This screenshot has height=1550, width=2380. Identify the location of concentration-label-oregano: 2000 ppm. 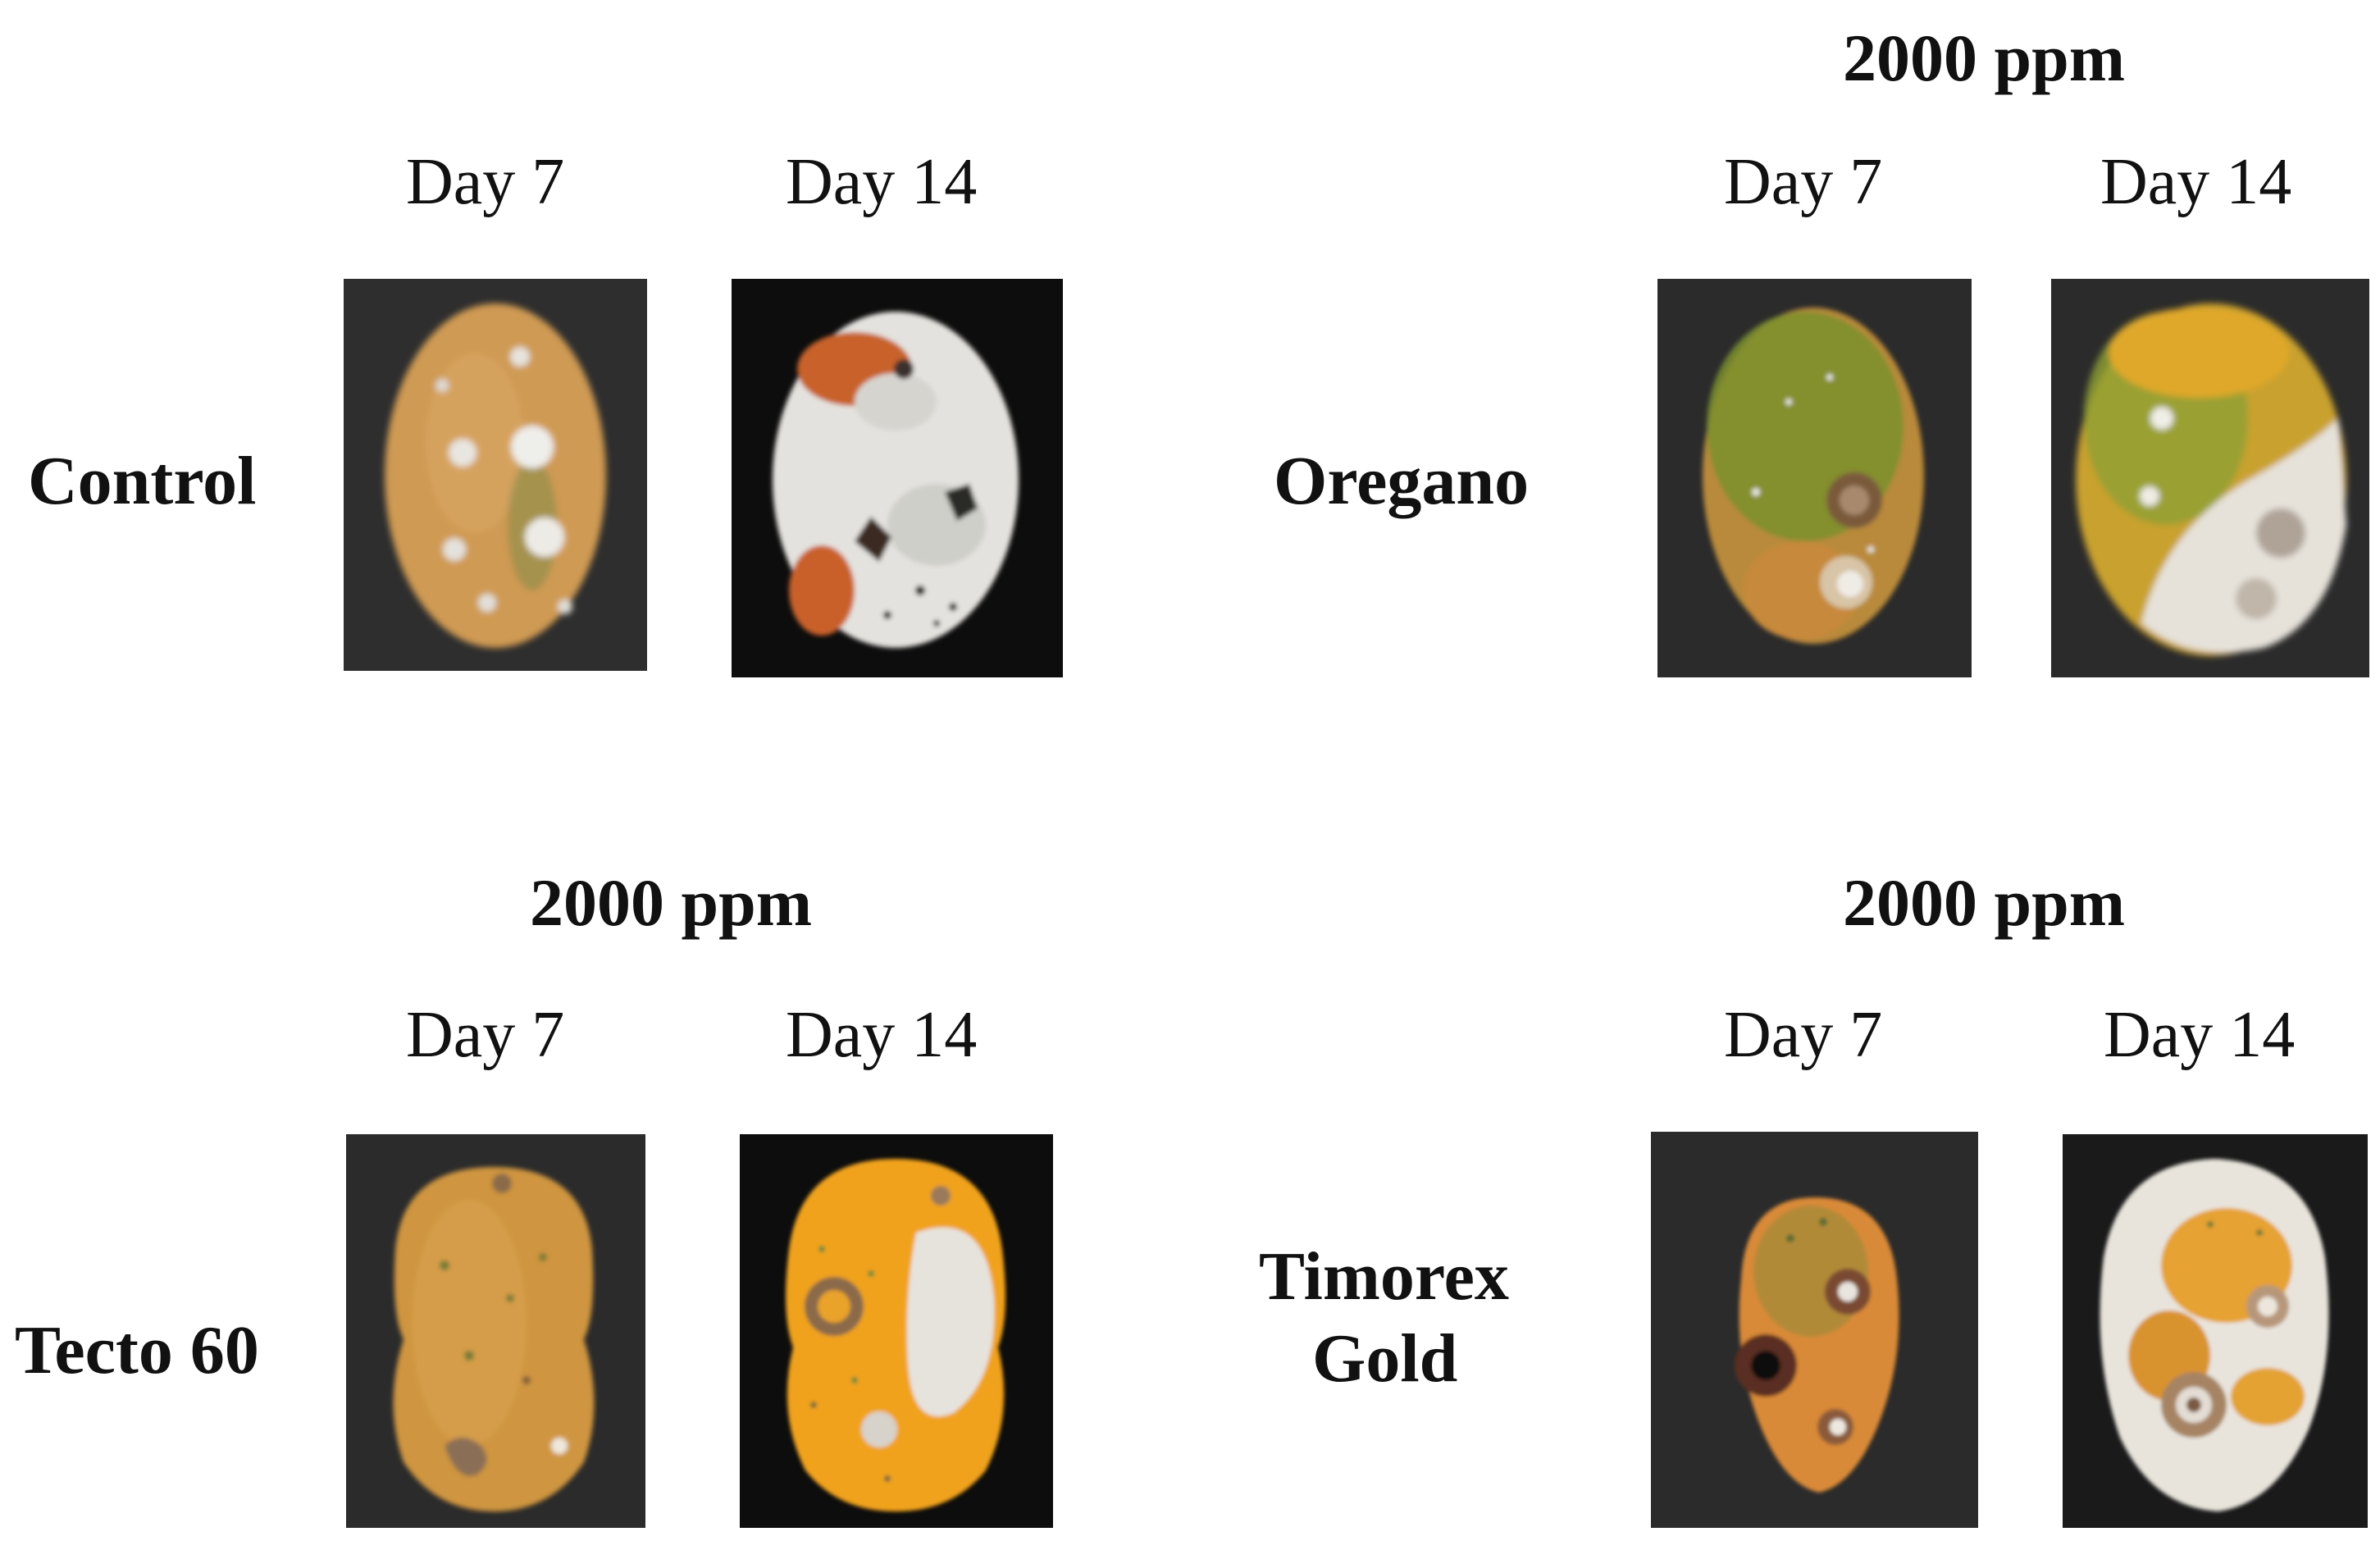
(1984, 58).